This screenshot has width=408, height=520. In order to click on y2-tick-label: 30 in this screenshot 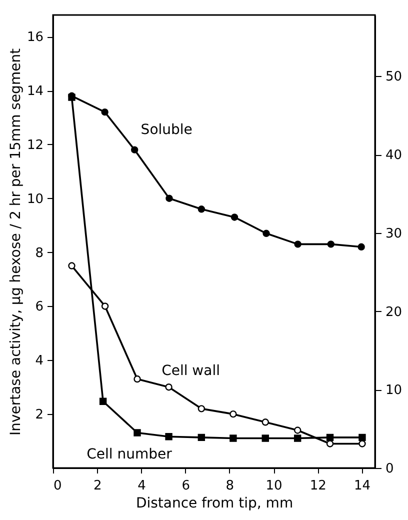, I will do `click(394, 234)`.